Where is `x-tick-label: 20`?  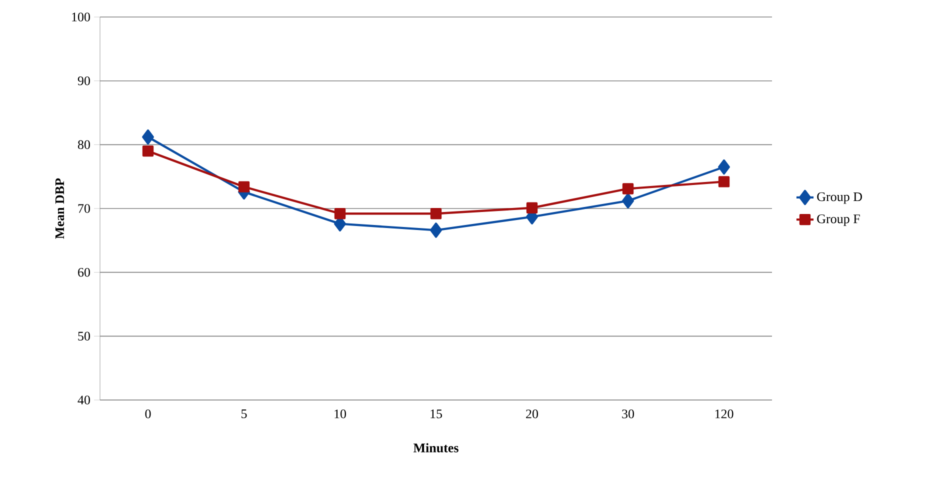
x-tick-label: 20 is located at coordinates (532, 414).